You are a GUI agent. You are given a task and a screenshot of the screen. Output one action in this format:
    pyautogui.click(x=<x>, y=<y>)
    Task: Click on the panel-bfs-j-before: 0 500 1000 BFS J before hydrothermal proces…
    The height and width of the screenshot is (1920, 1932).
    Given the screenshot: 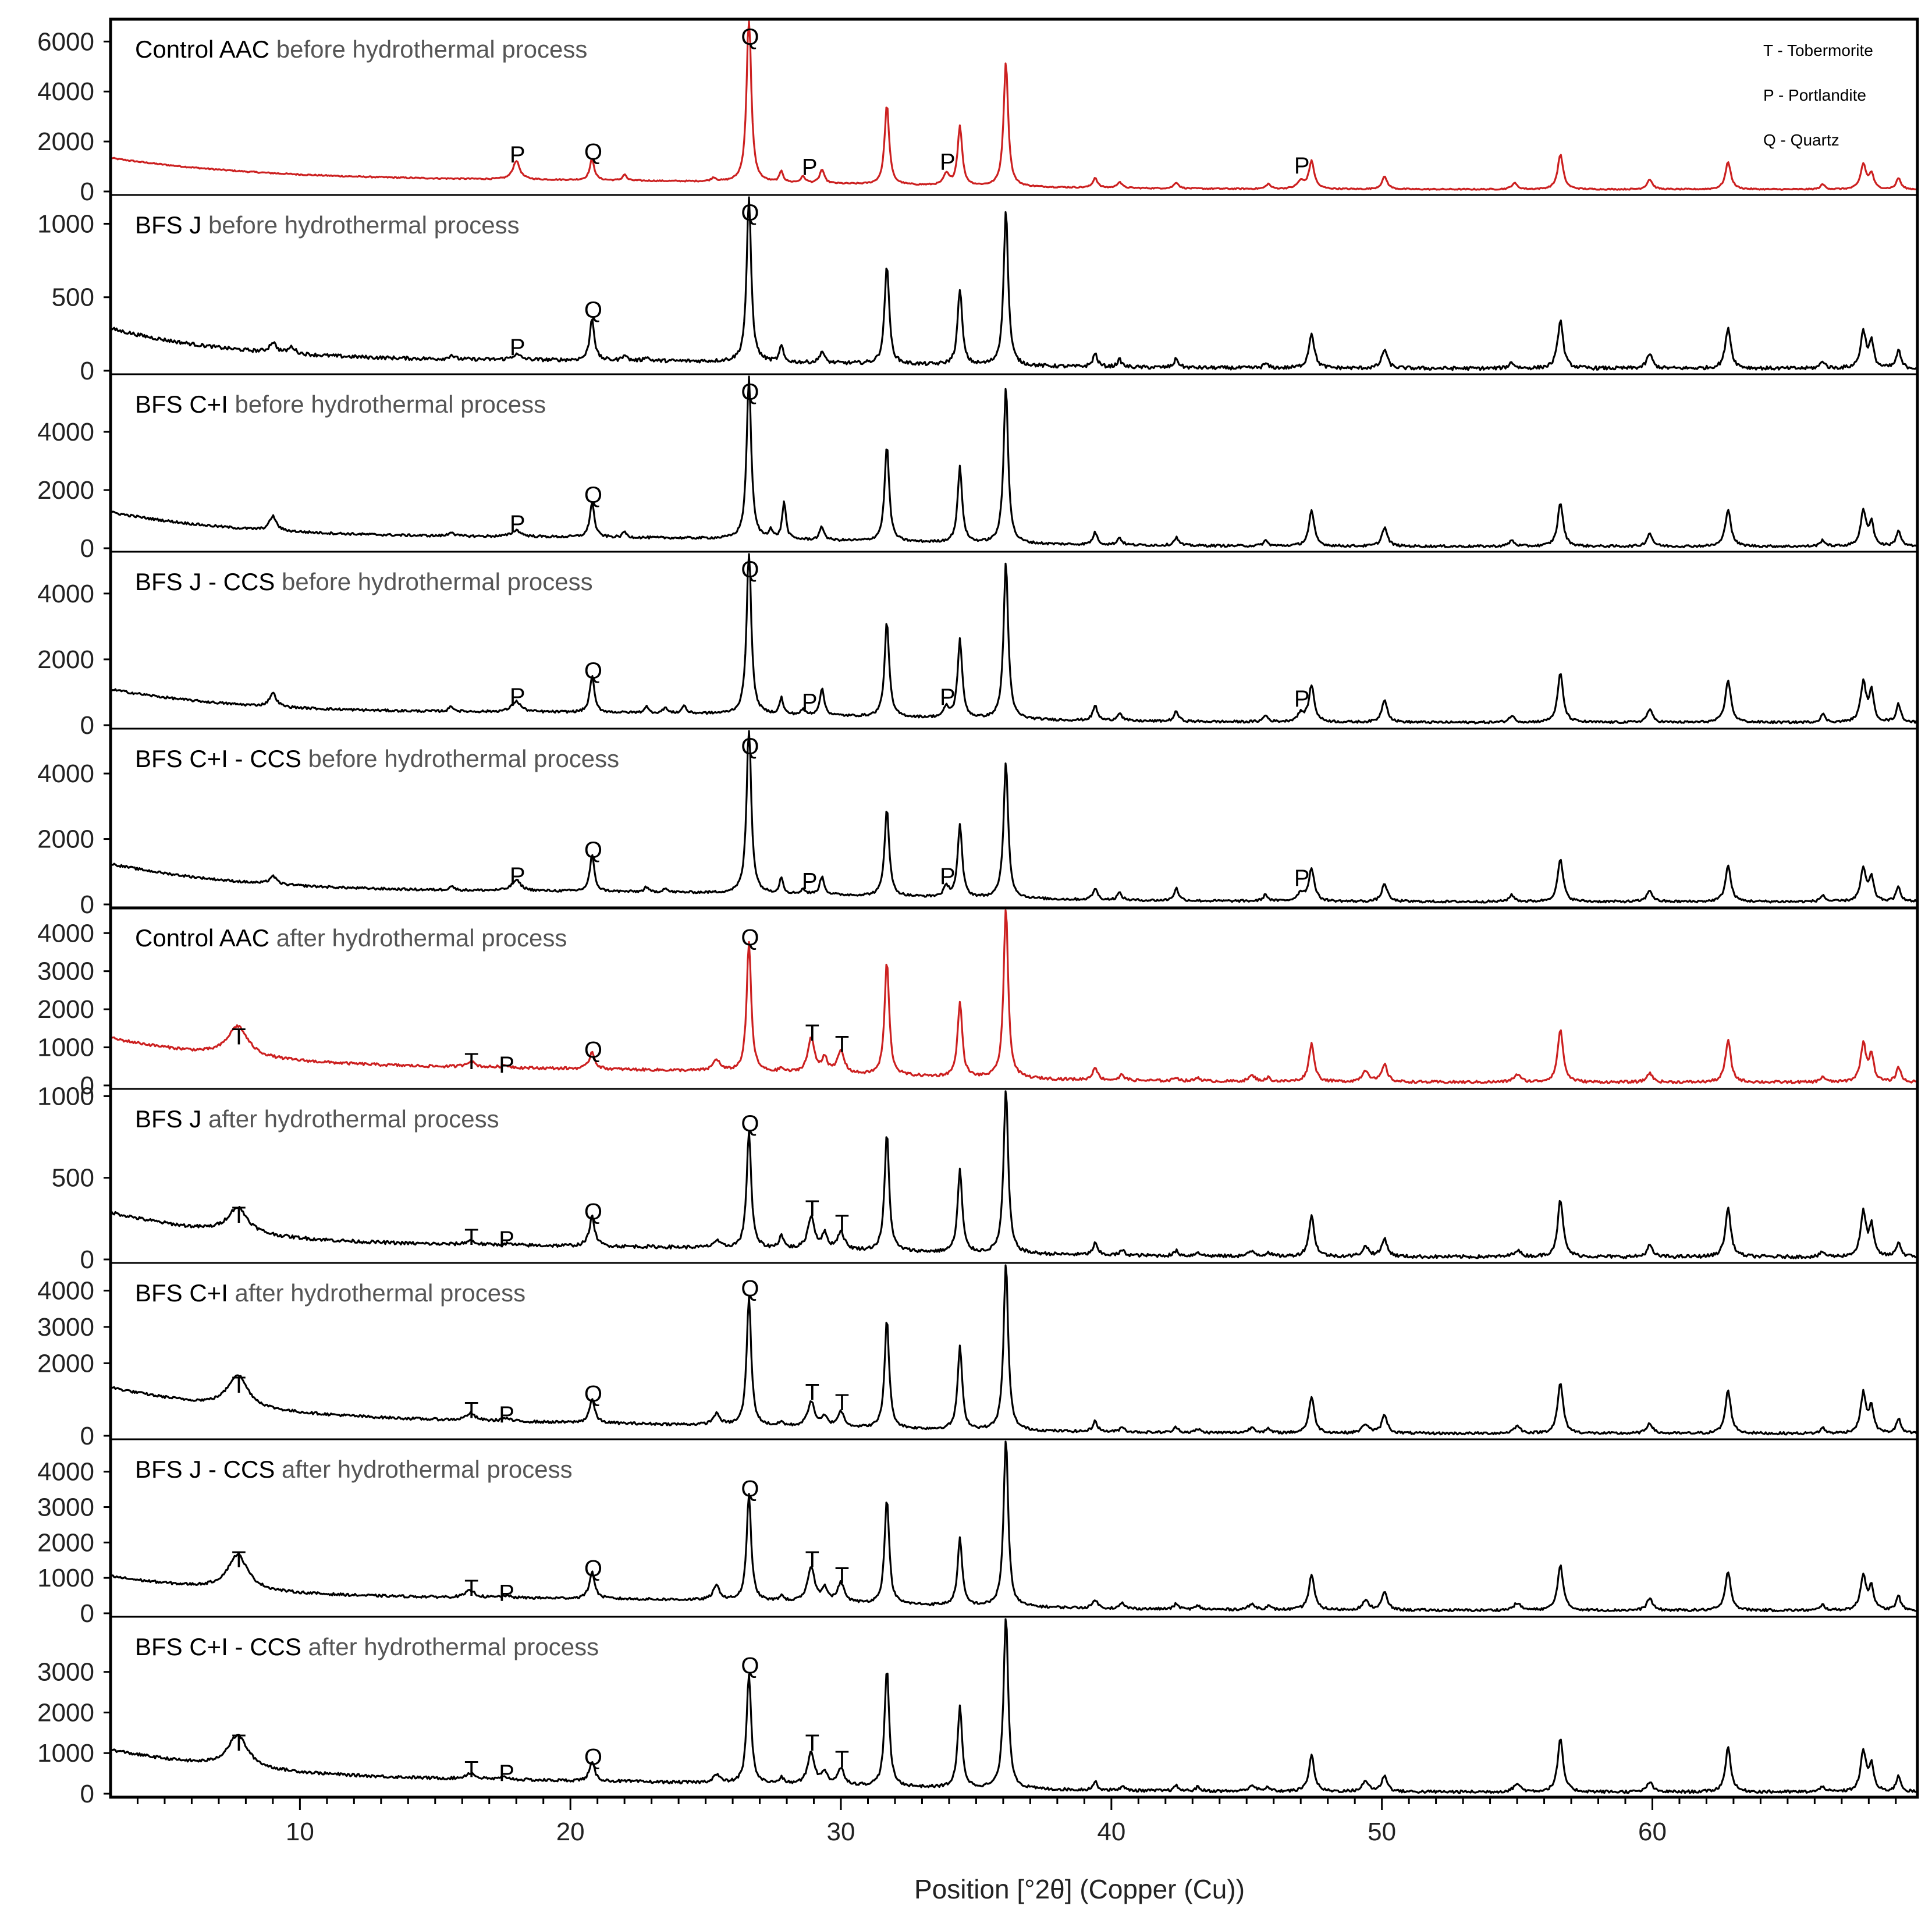 What is the action you would take?
    pyautogui.click(x=977, y=290)
    